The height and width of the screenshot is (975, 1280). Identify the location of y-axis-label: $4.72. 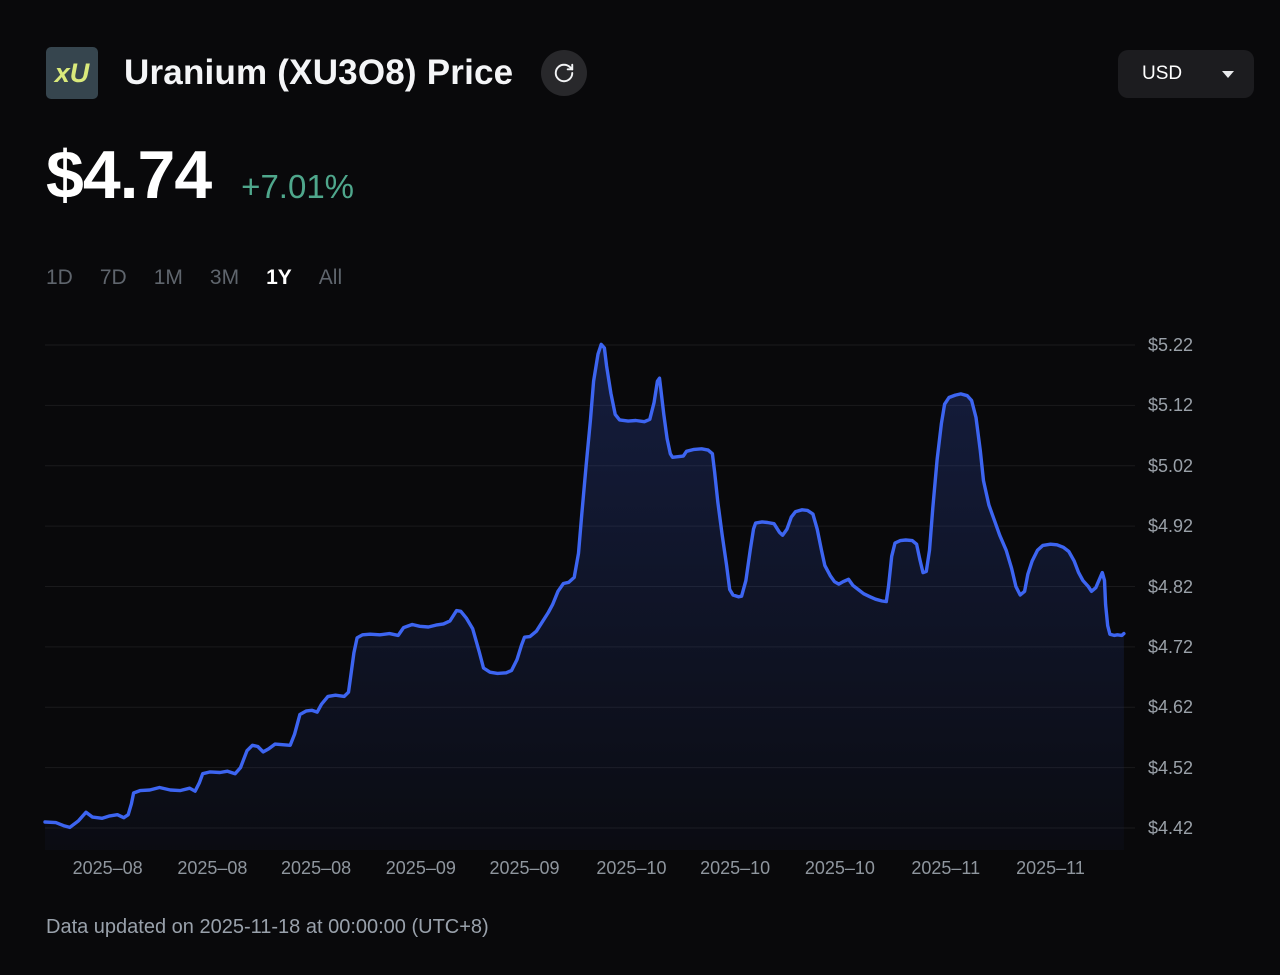
(1171, 646).